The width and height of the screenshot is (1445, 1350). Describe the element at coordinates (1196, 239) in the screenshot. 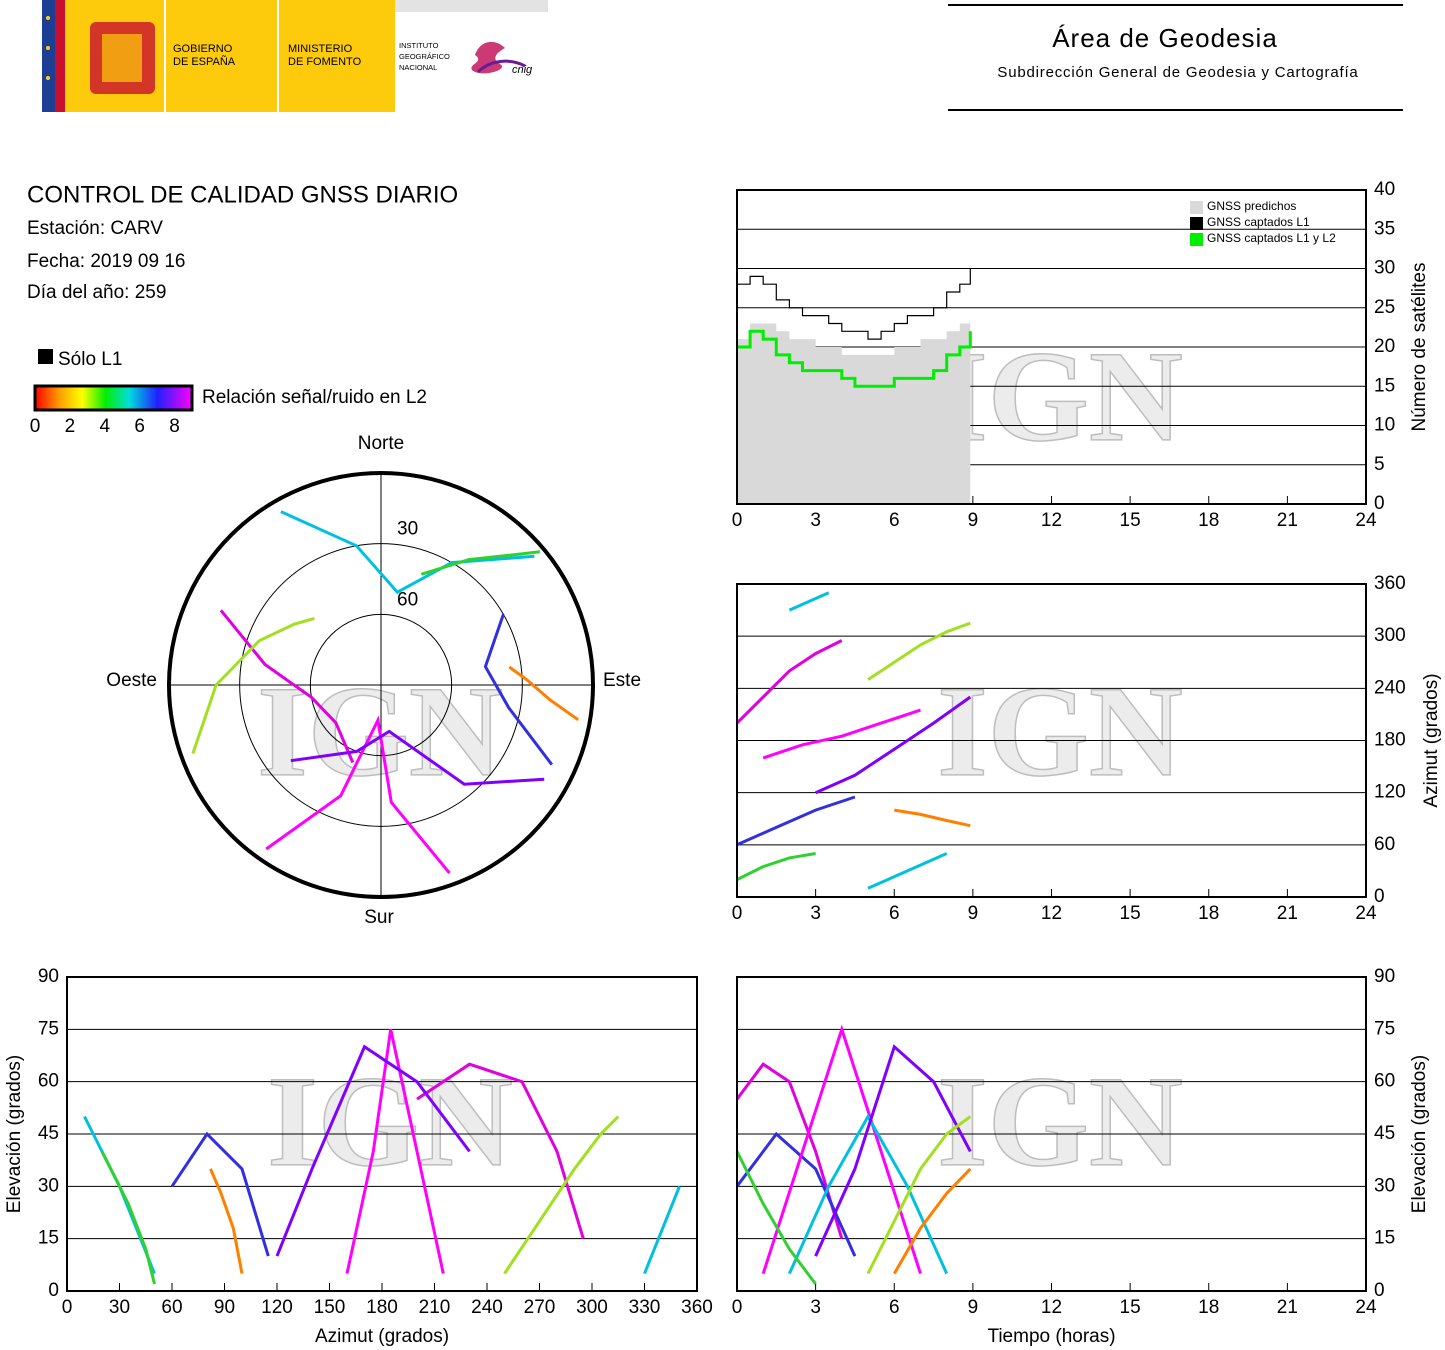

I see `legend-swatch` at that location.